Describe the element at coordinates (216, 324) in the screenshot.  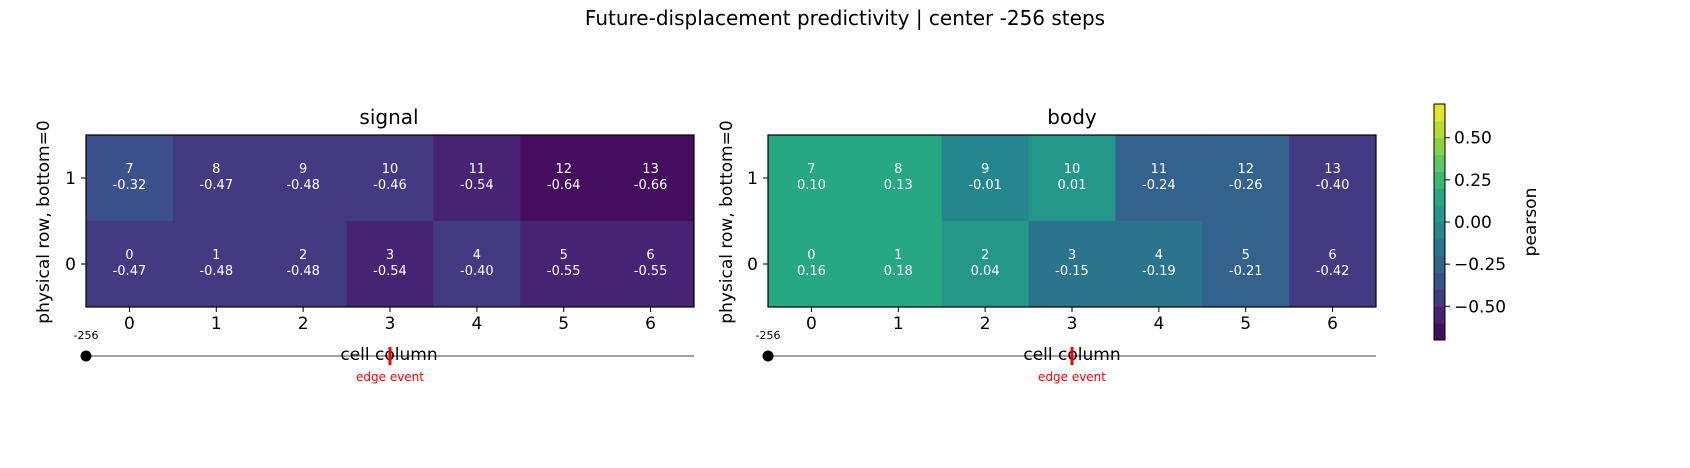
I see `signal-x-tick-label: 1` at that location.